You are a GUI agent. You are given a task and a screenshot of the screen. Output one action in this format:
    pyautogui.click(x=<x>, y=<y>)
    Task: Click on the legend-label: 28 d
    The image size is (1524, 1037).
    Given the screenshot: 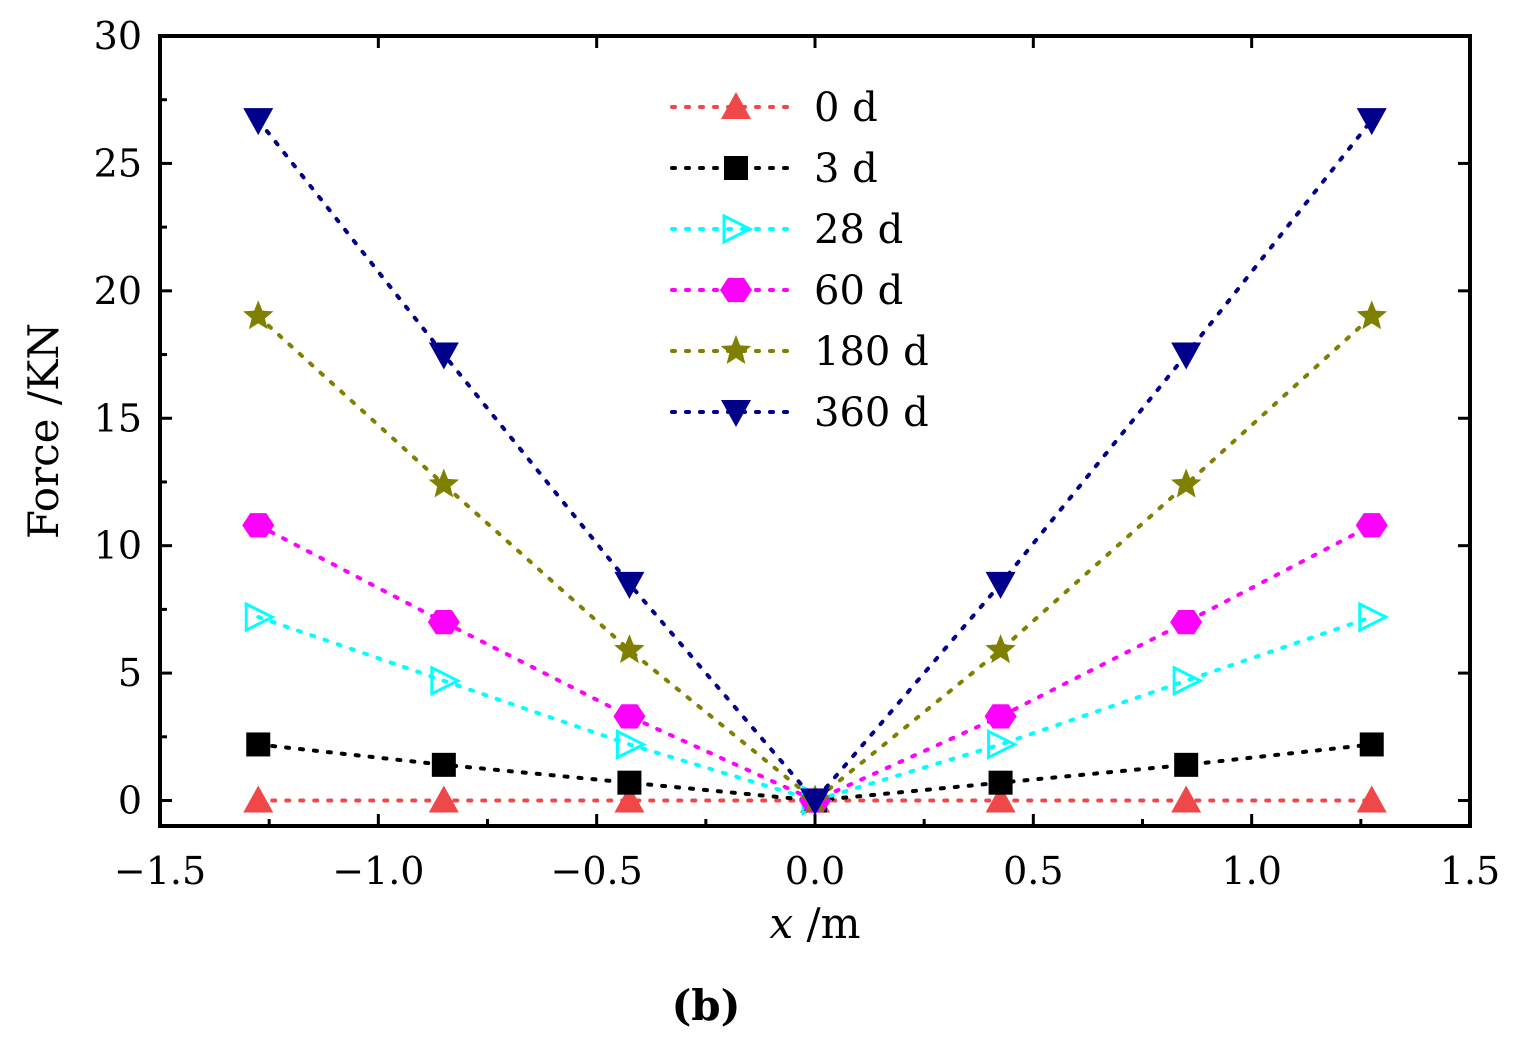 What is the action you would take?
    pyautogui.click(x=858, y=230)
    